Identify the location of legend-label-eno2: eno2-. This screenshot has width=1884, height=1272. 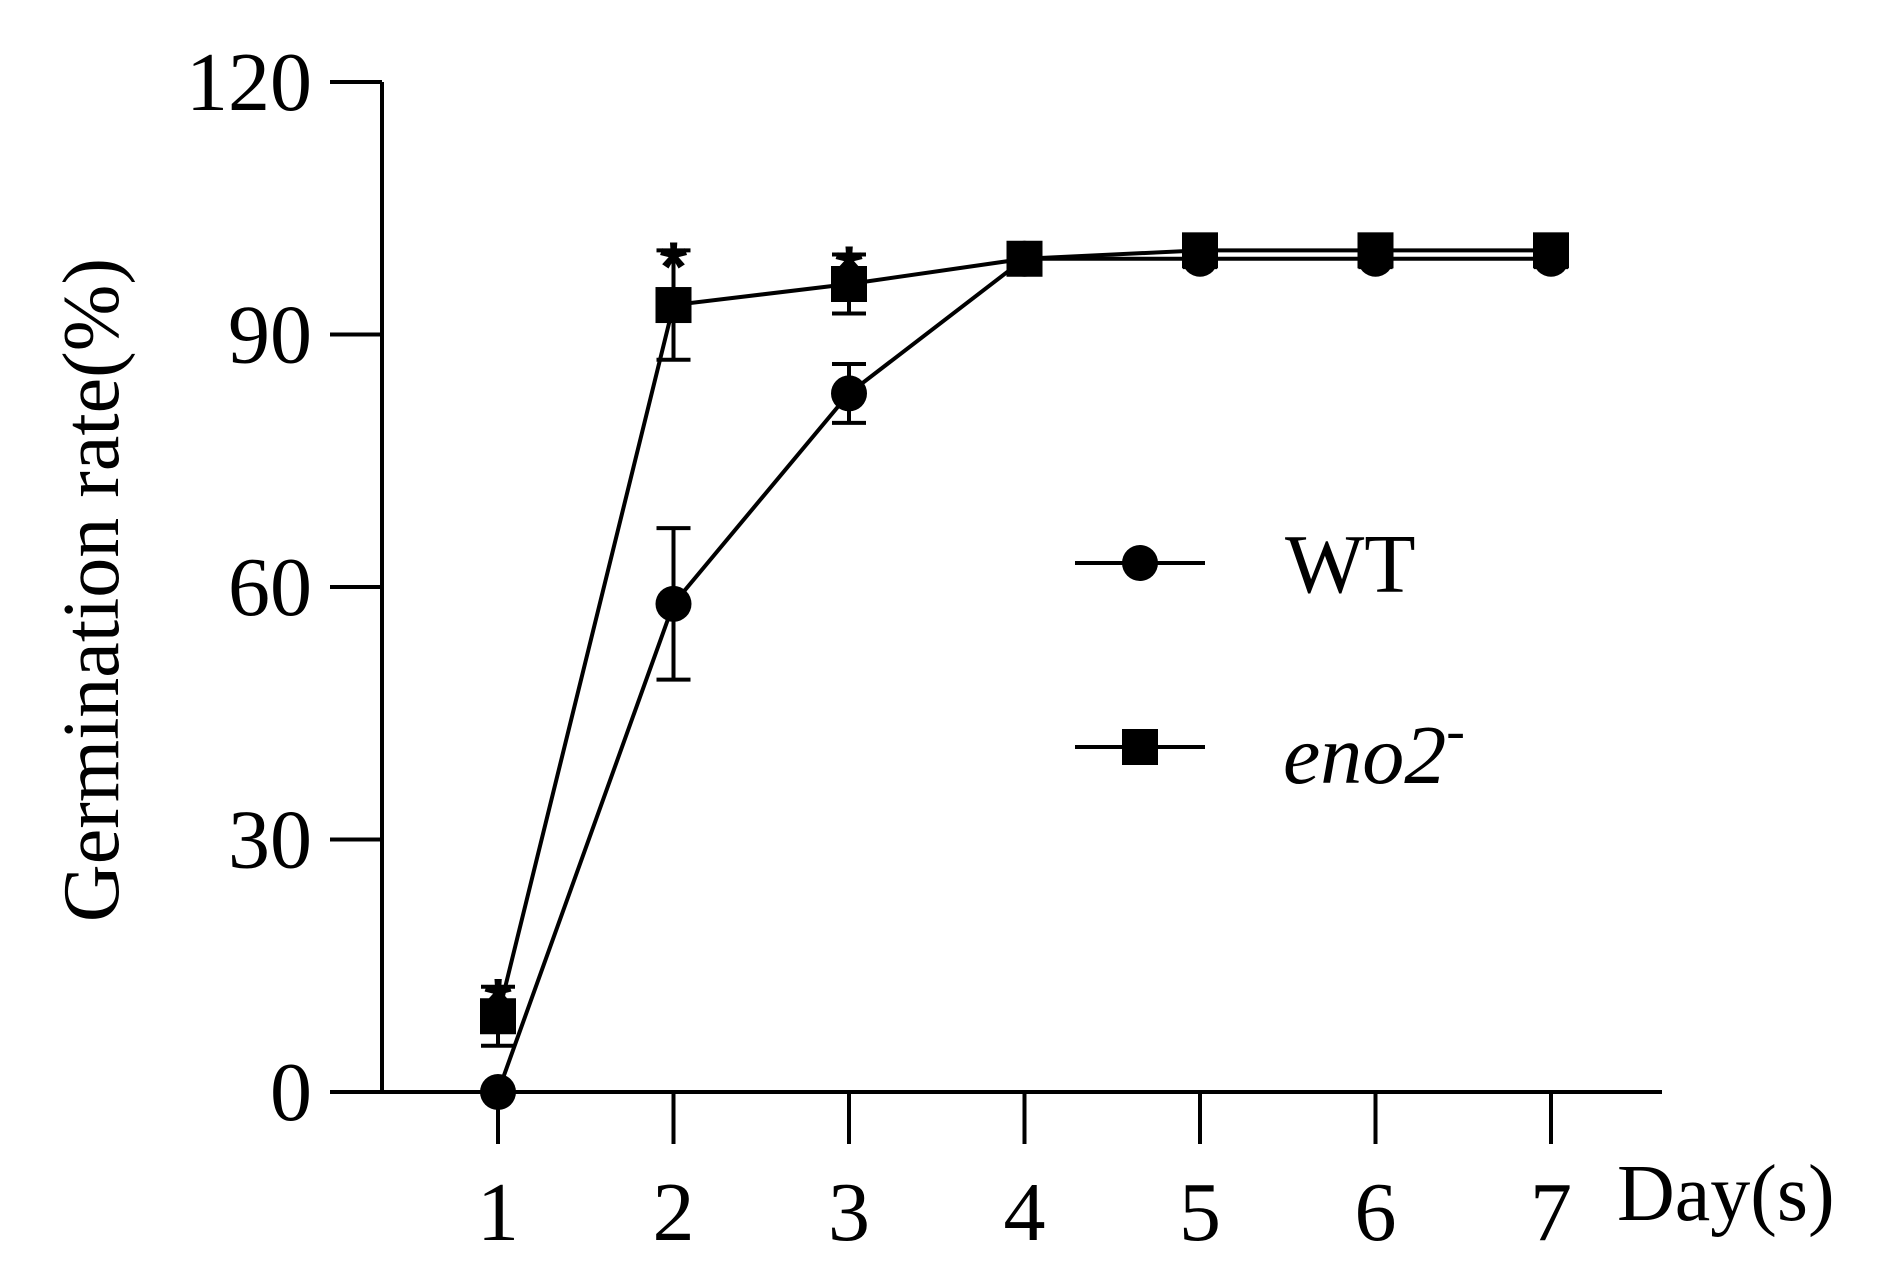
(1374, 751).